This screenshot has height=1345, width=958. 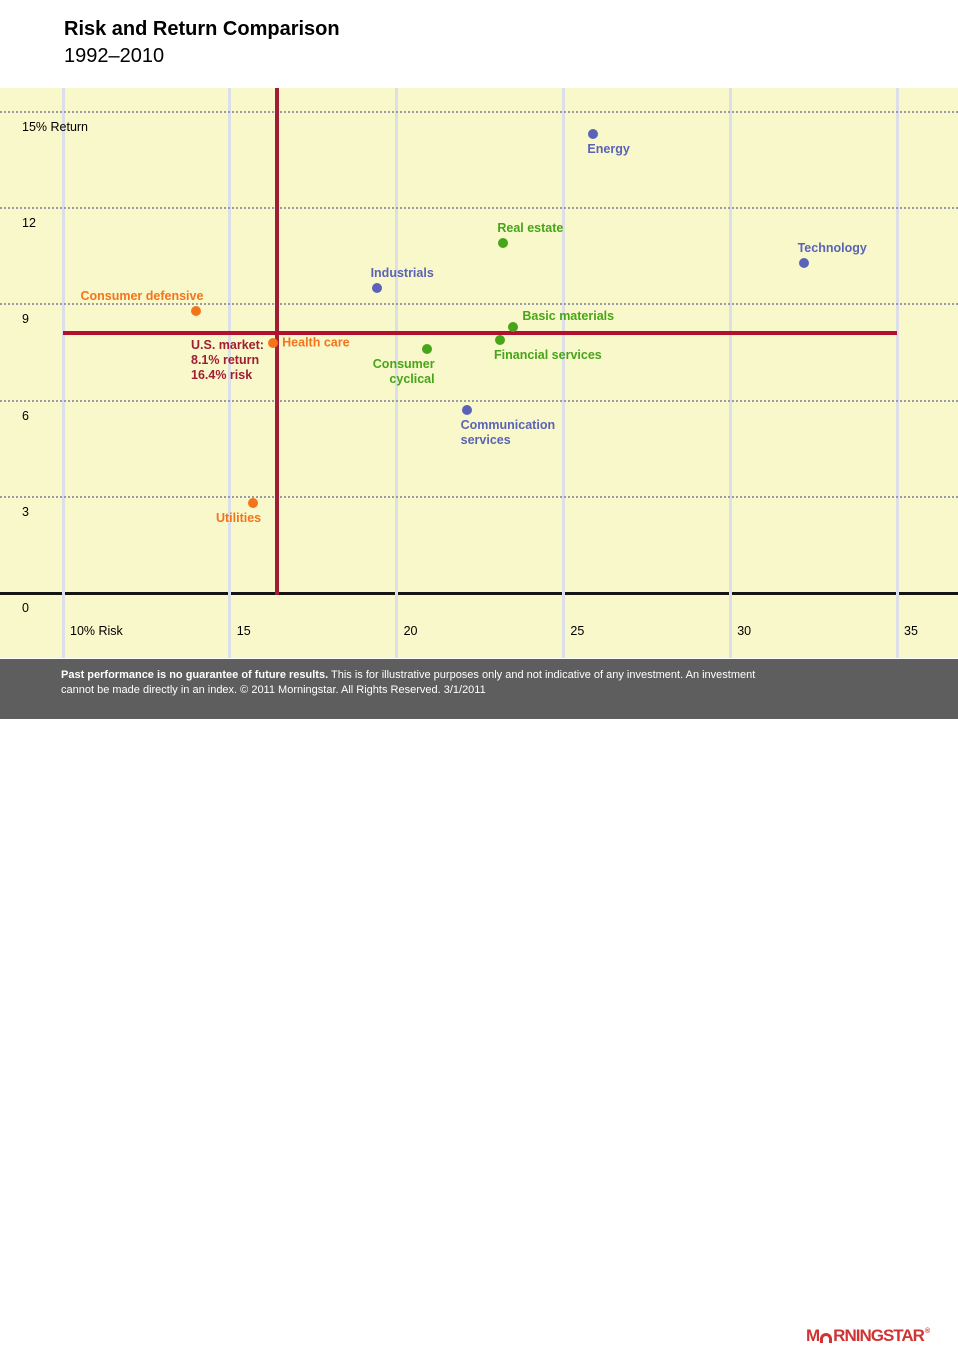 I want to click on point-label: Industrials, so click(x=402, y=273).